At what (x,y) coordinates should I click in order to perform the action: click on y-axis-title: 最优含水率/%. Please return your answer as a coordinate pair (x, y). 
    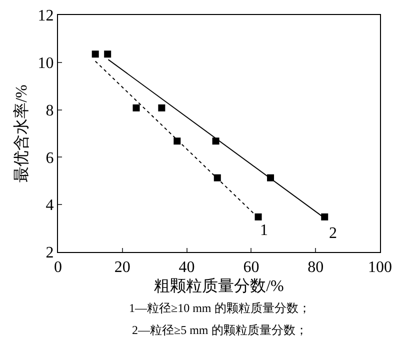
    Looking at the image, I should click on (21, 133).